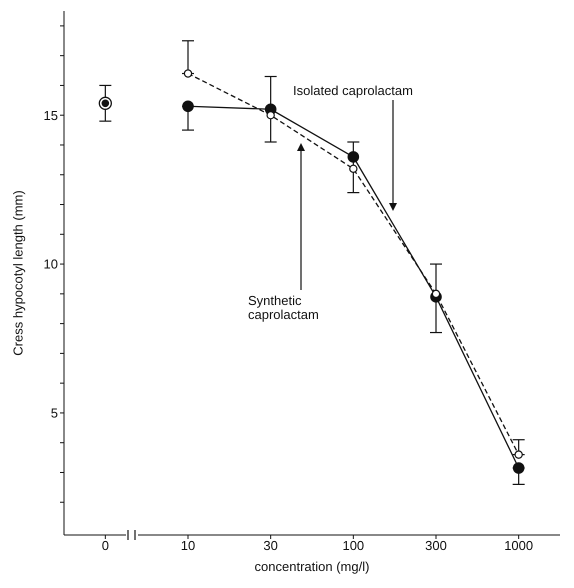  I want to click on y-tick-label: 10, so click(51, 264).